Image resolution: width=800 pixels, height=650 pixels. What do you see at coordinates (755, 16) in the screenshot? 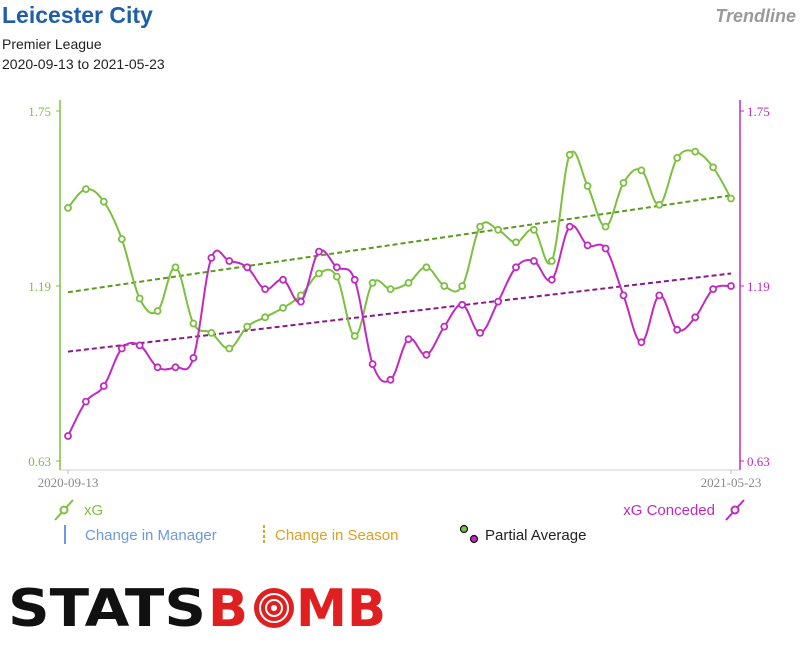
I see `trendline-tag: Trendline` at bounding box center [755, 16].